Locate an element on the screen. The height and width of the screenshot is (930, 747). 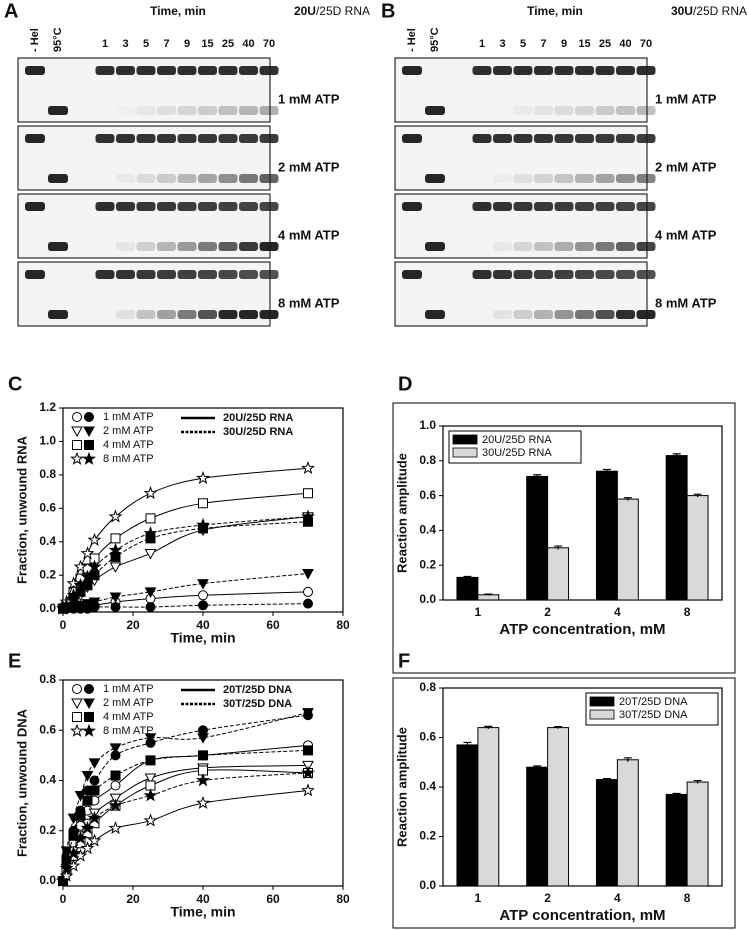
lane-label: 95°C is located at coordinates (58, 39).